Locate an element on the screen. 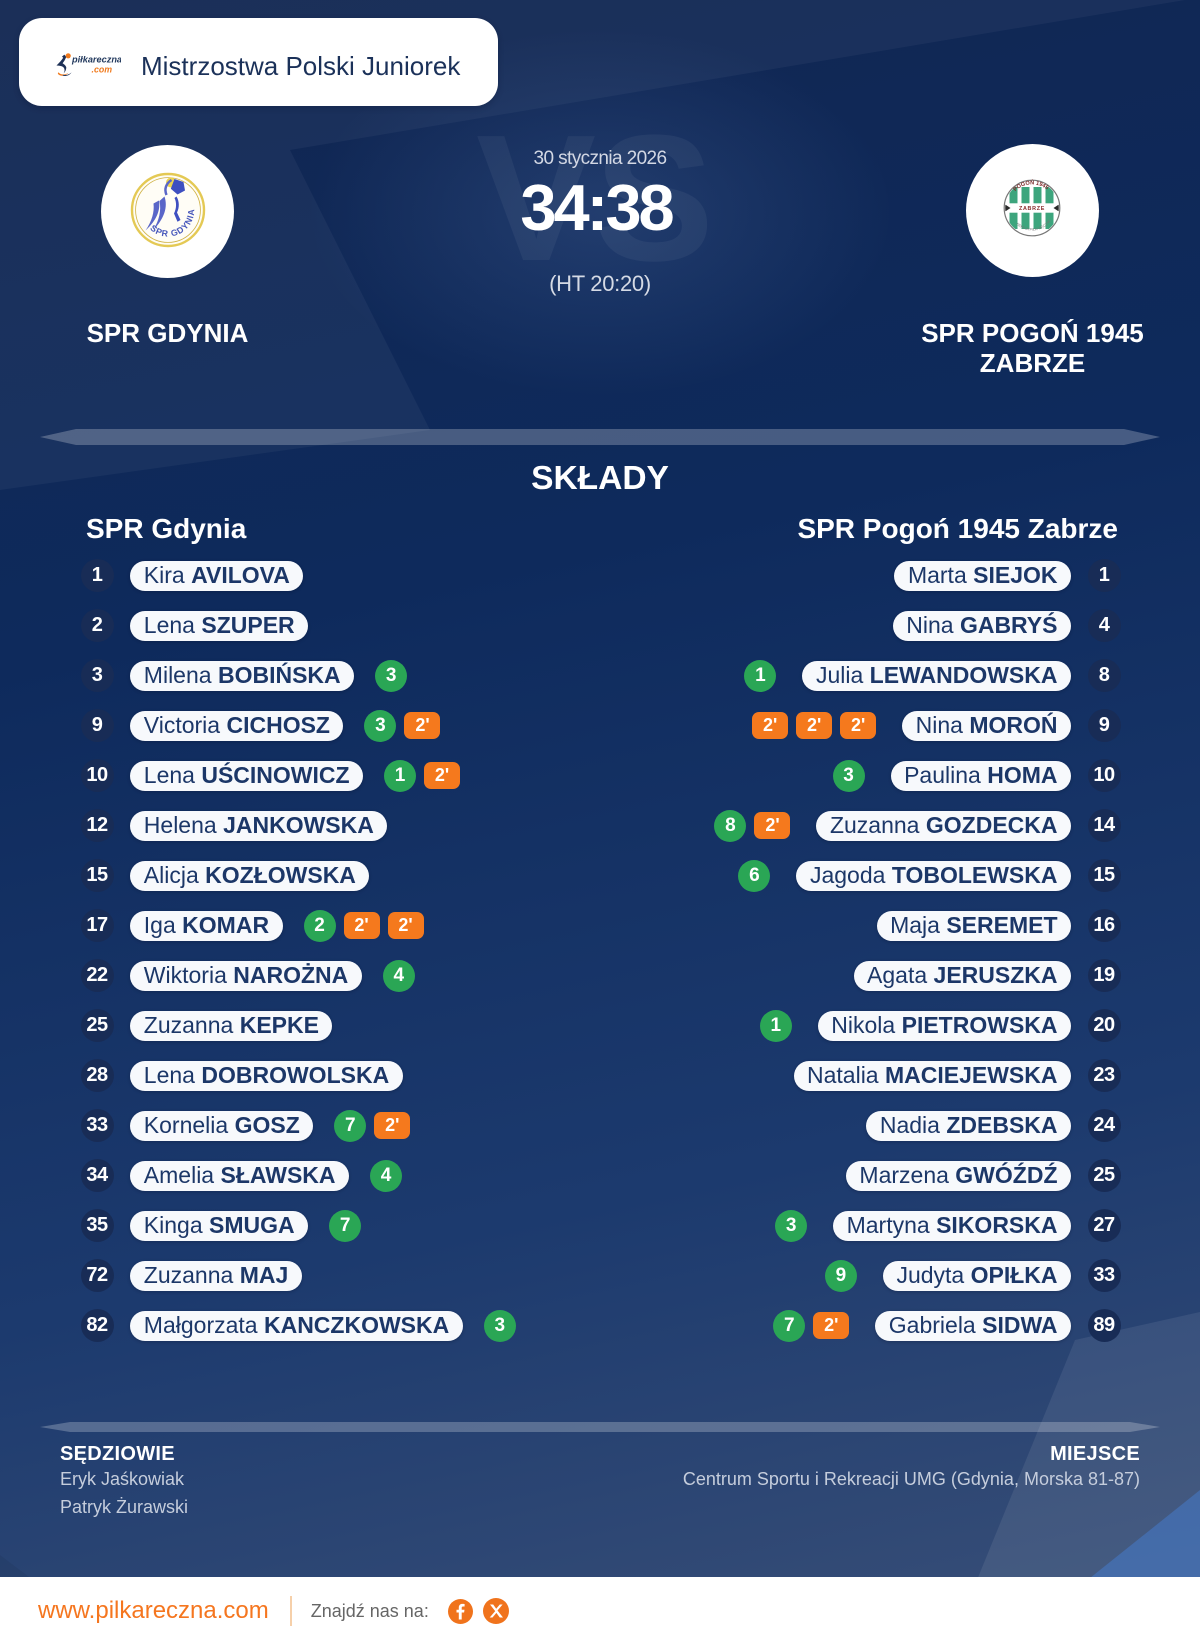 The image size is (1200, 1646). svg-text: piłkareczna is located at coordinates (96, 60).